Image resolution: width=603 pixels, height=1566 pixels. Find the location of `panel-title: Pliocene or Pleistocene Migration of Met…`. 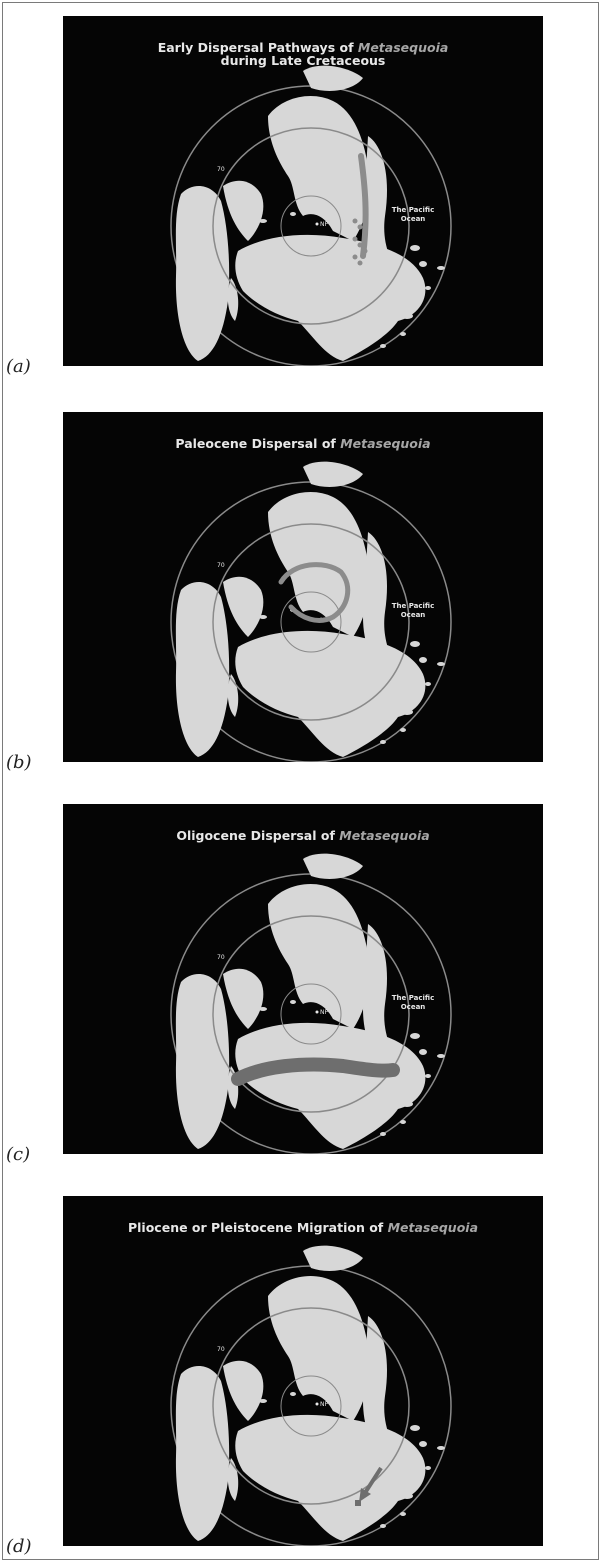

panel-title: Pliocene or Pleistocene Migration of Met… is located at coordinates (303, 1227).